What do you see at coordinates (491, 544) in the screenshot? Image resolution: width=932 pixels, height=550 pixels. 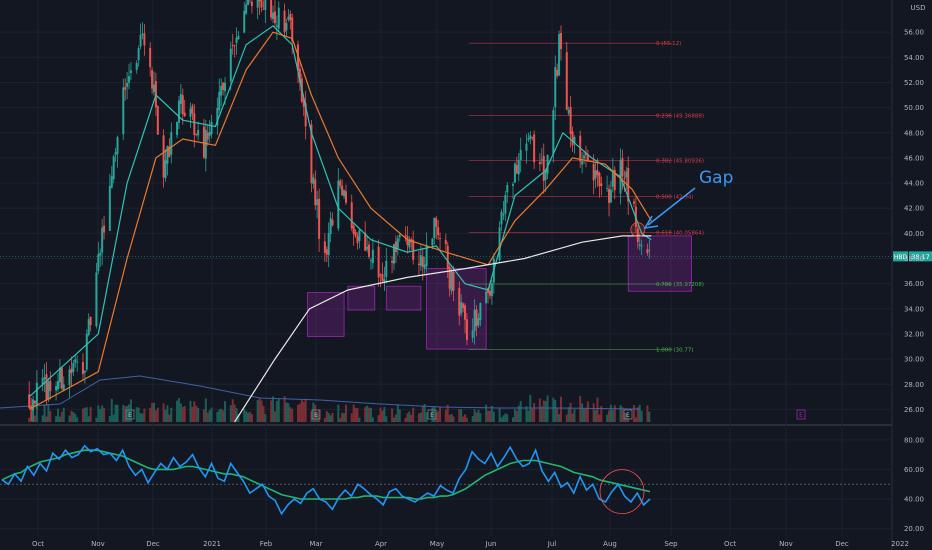 I see `time-tick-label: Jun` at bounding box center [491, 544].